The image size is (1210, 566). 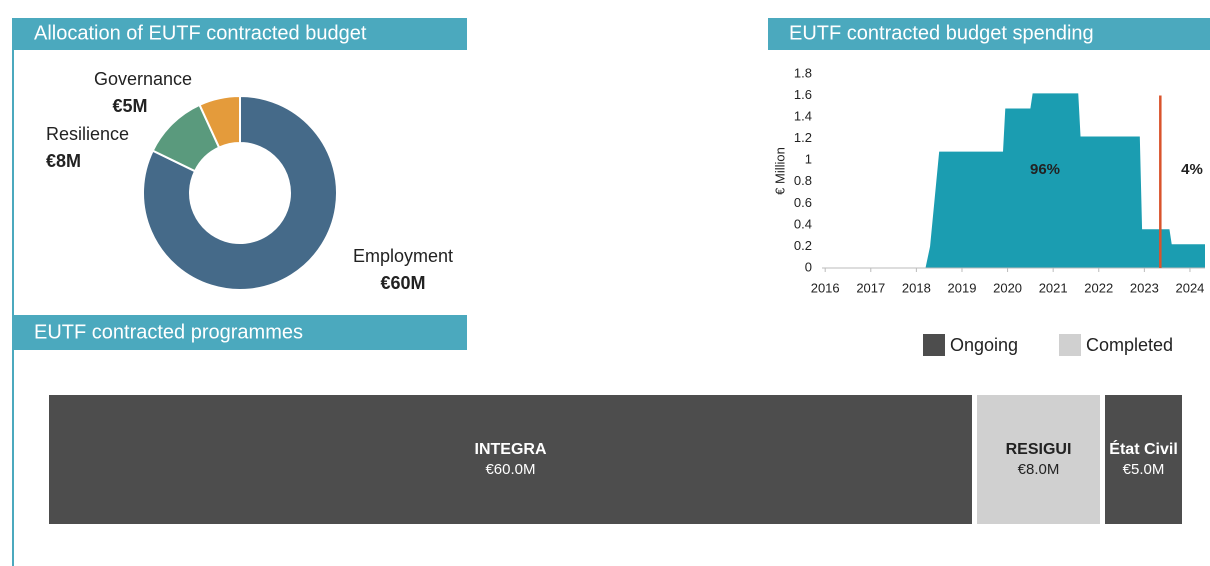 I want to click on y-tick-label: 1.4, so click(x=803, y=116).